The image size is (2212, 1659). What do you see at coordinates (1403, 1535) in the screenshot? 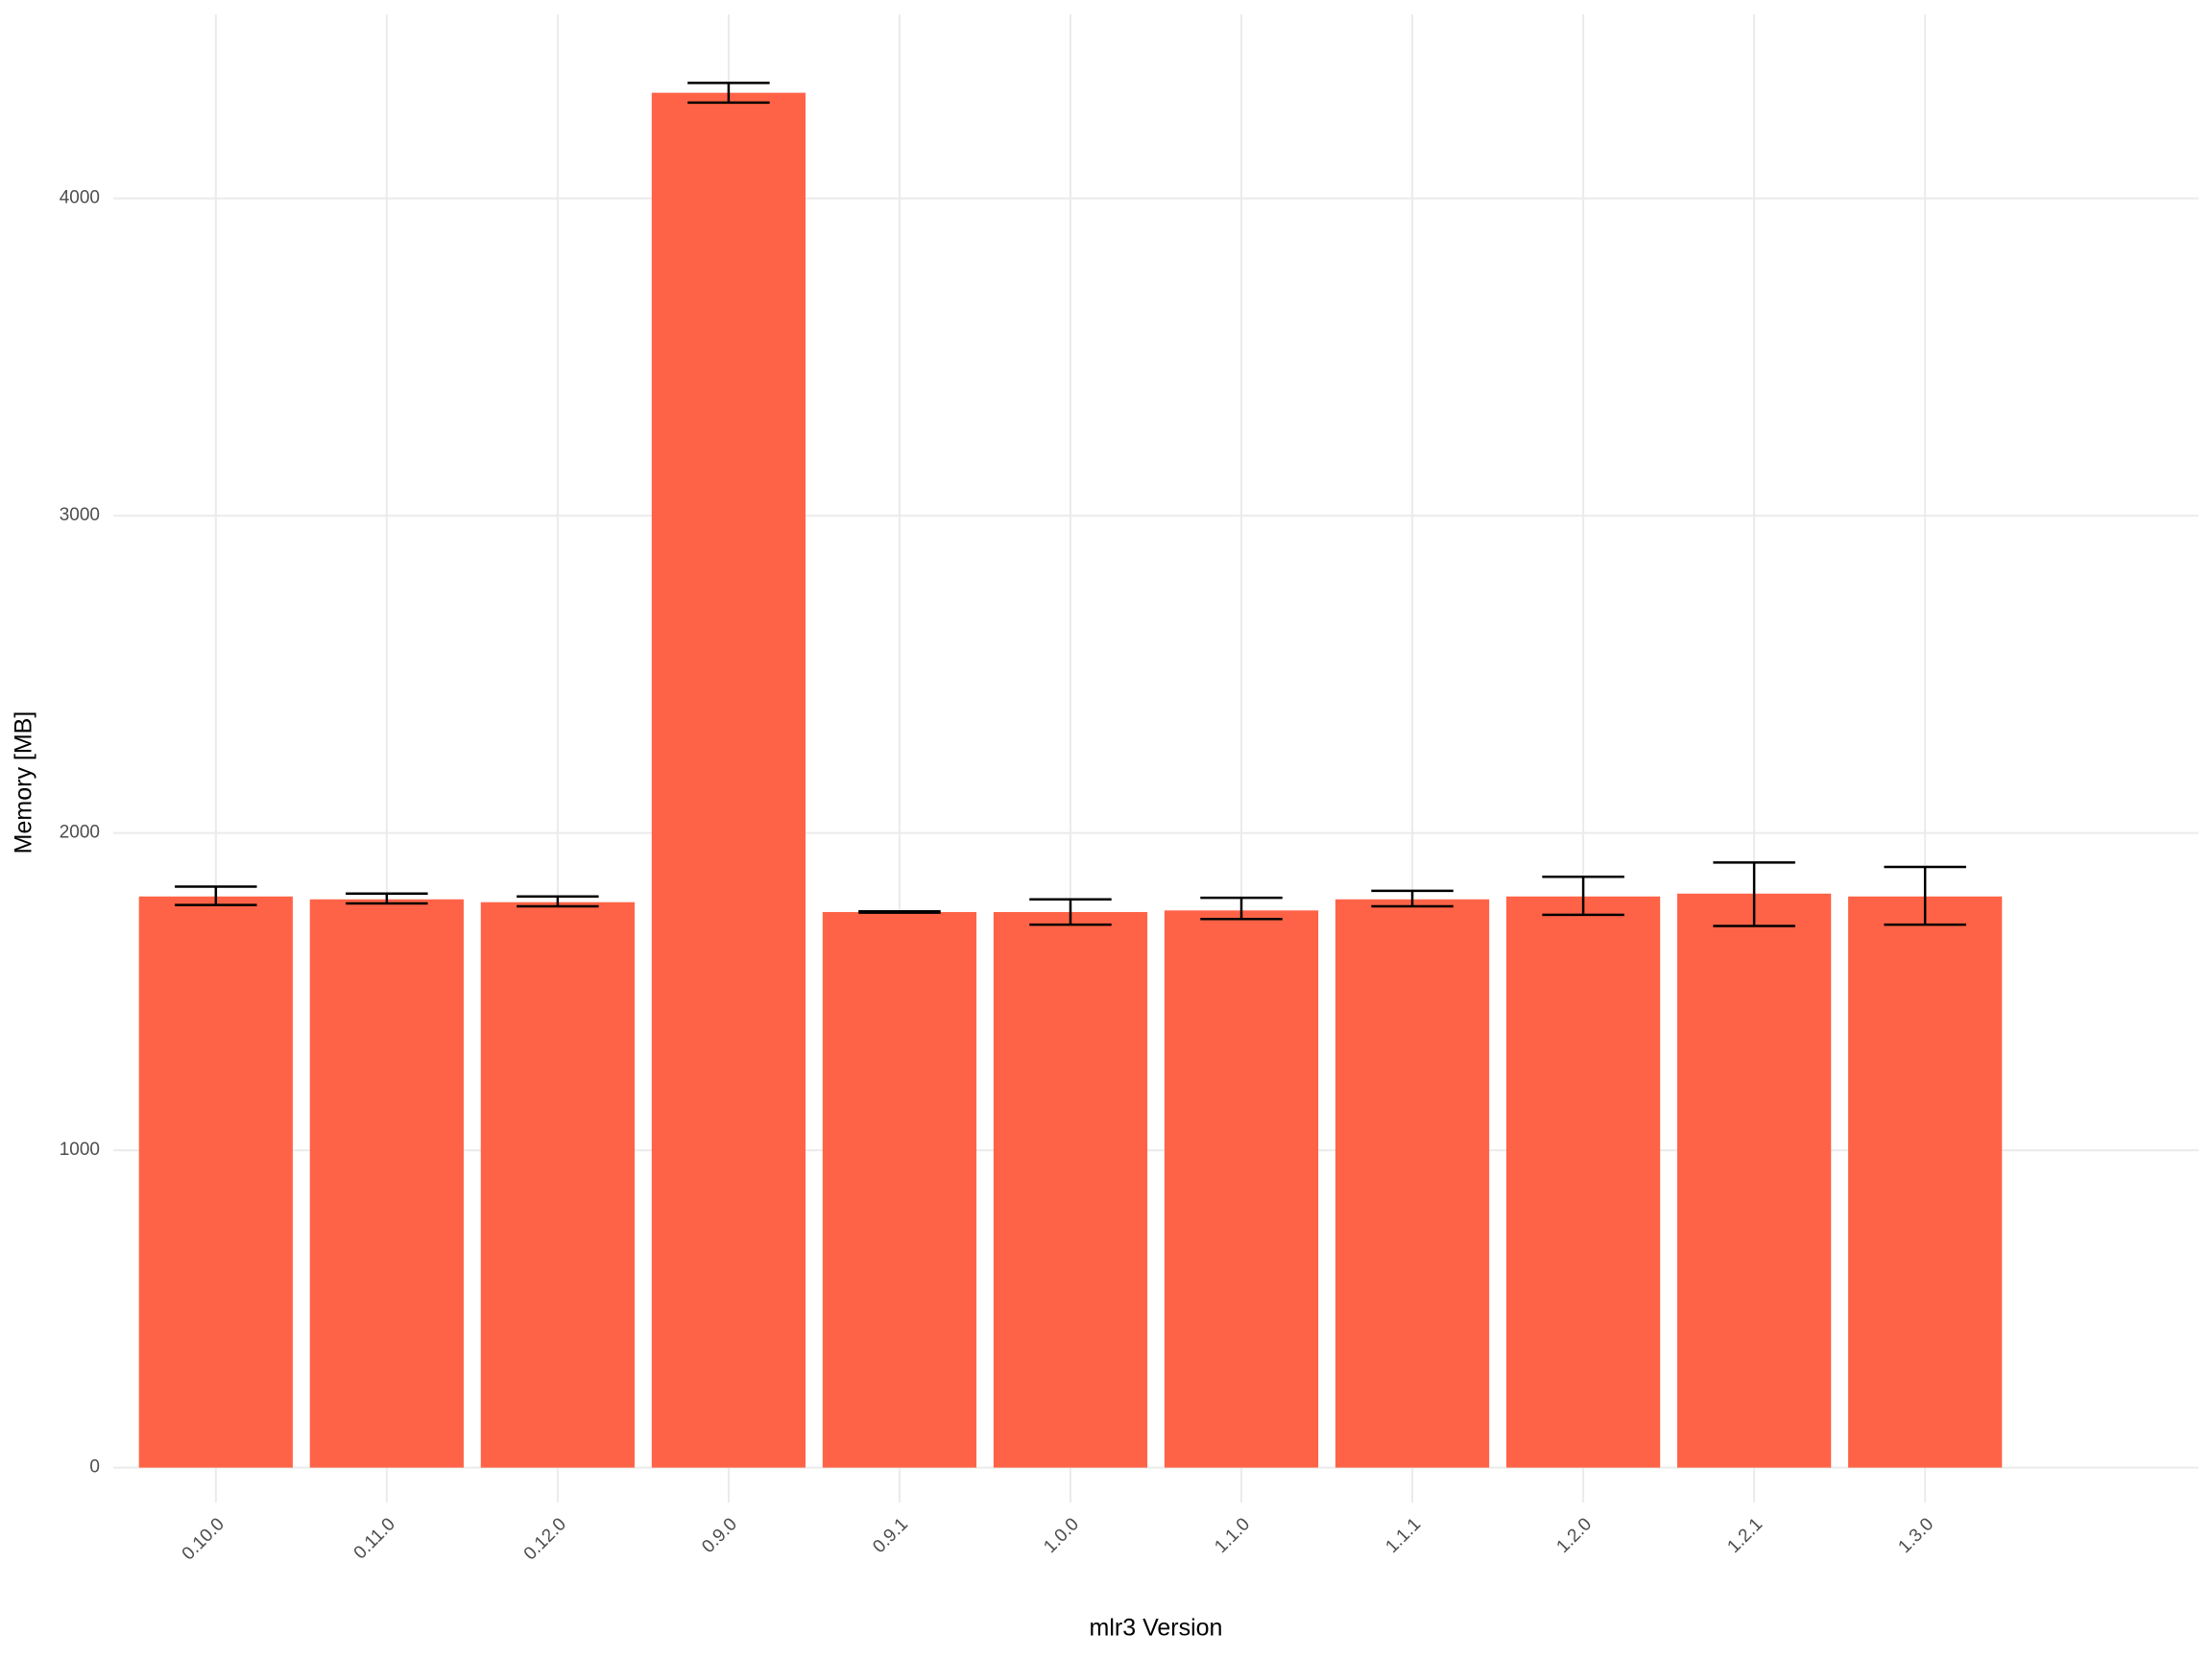
I see `x-tick-label: 1.1.1` at bounding box center [1403, 1535].